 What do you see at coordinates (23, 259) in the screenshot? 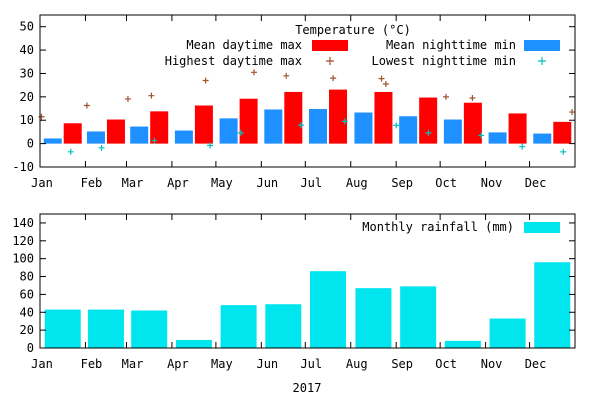
I see `y-tick-label: 100` at bounding box center [23, 259].